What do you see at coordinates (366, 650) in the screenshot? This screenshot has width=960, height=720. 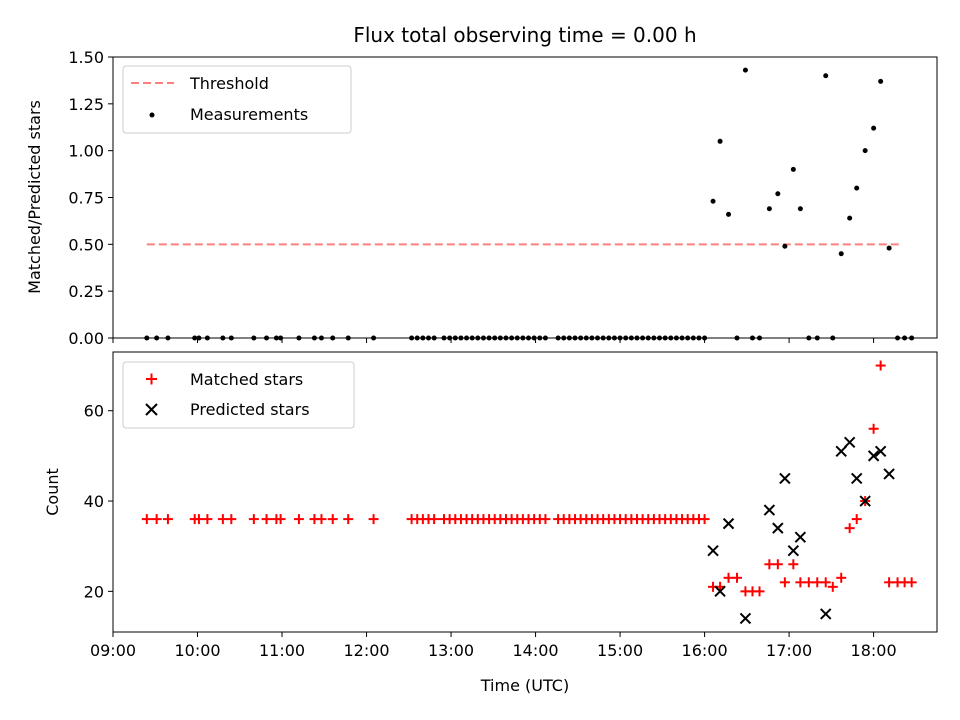 I see `x-tick-label: 12:00` at bounding box center [366, 650].